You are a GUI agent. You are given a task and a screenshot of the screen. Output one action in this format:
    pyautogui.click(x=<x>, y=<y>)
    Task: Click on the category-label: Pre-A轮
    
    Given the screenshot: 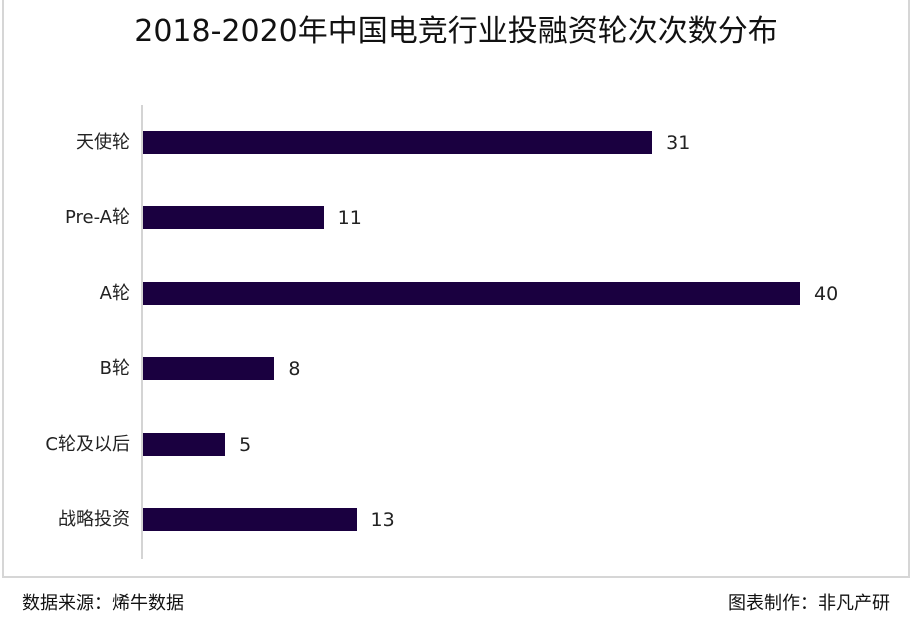 What is the action you would take?
    pyautogui.click(x=97, y=217)
    